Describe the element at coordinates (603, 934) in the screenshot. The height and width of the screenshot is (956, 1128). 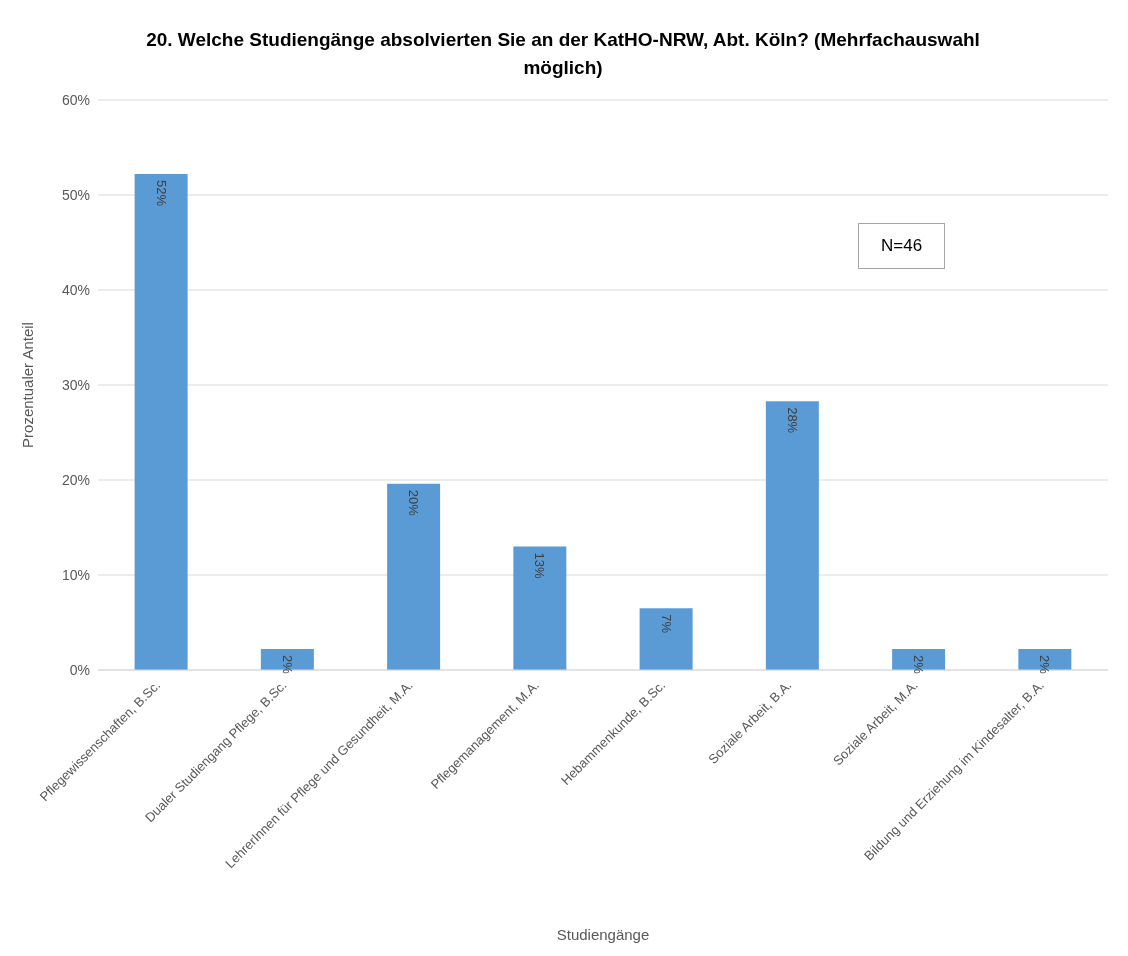
I see `x-axis-title: Studiengänge` at that location.